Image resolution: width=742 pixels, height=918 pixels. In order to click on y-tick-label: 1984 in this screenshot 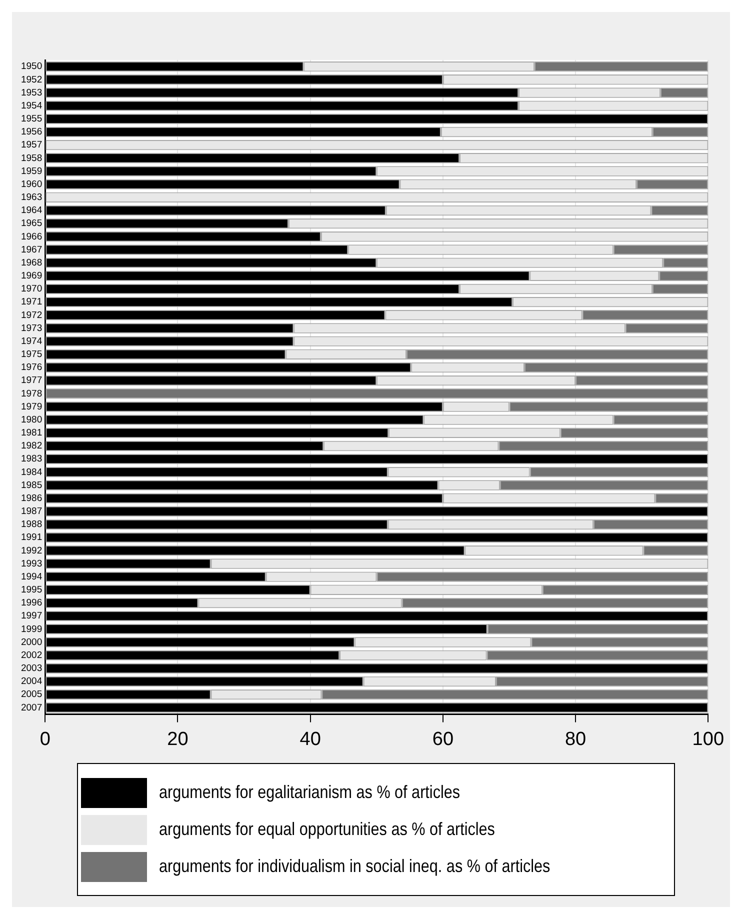, I will do `click(31, 472)`.